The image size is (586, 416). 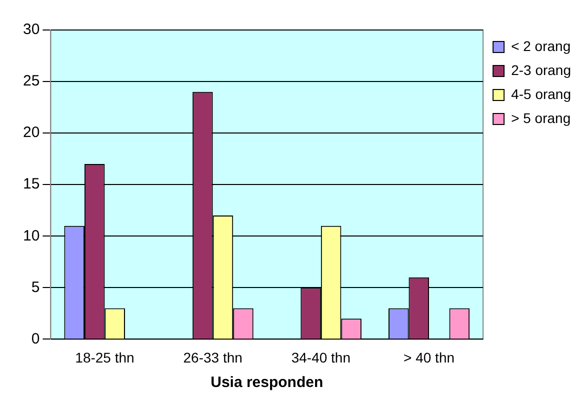 What do you see at coordinates (31, 235) in the screenshot?
I see `y-tick-label: 10` at bounding box center [31, 235].